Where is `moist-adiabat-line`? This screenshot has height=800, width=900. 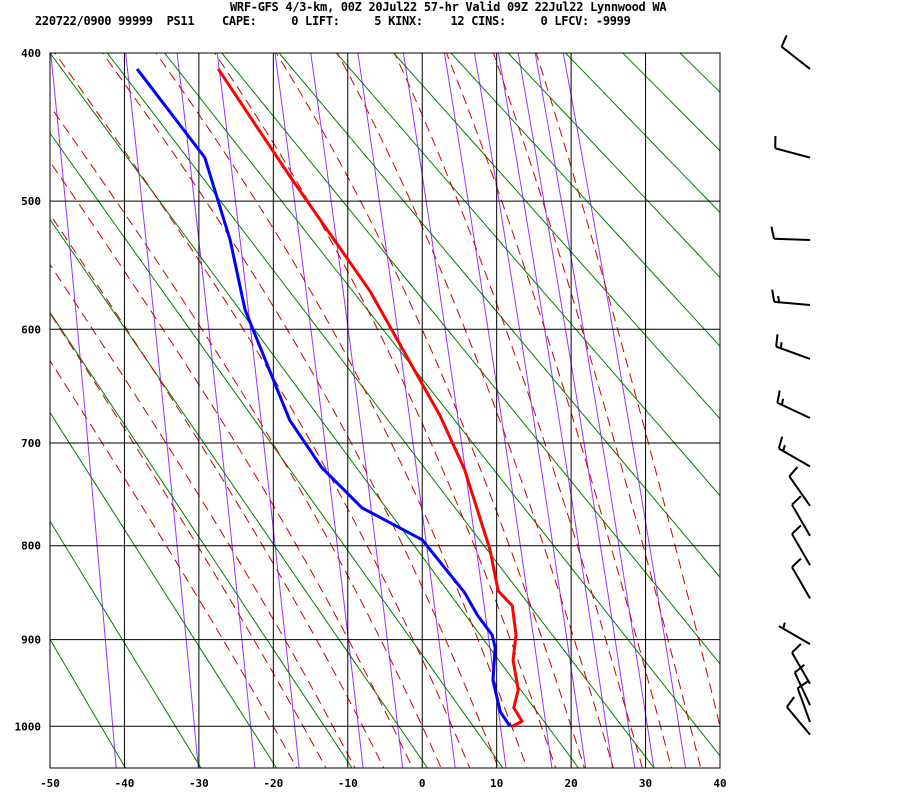 moist-adiabat-line is located at coordinates (174, 563).